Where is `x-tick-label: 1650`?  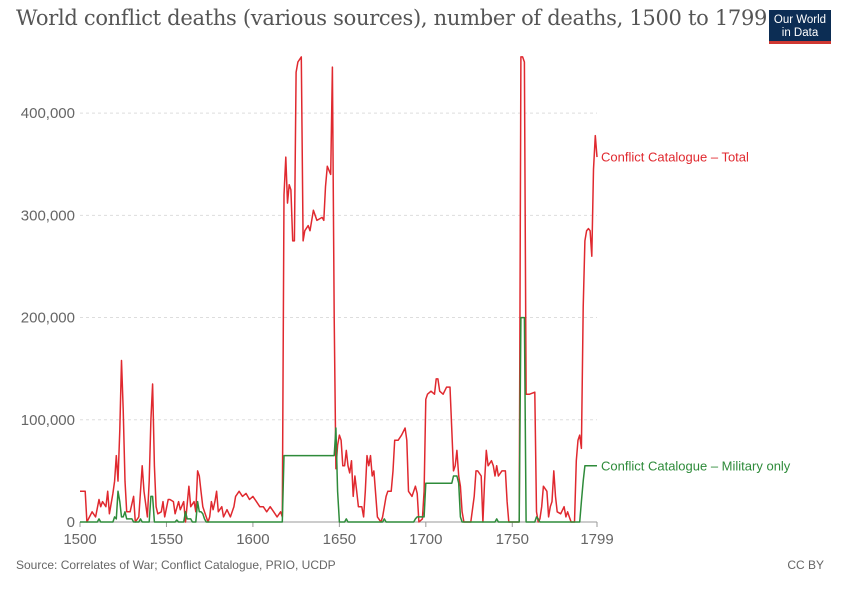 x-tick-label: 1650 is located at coordinates (339, 539).